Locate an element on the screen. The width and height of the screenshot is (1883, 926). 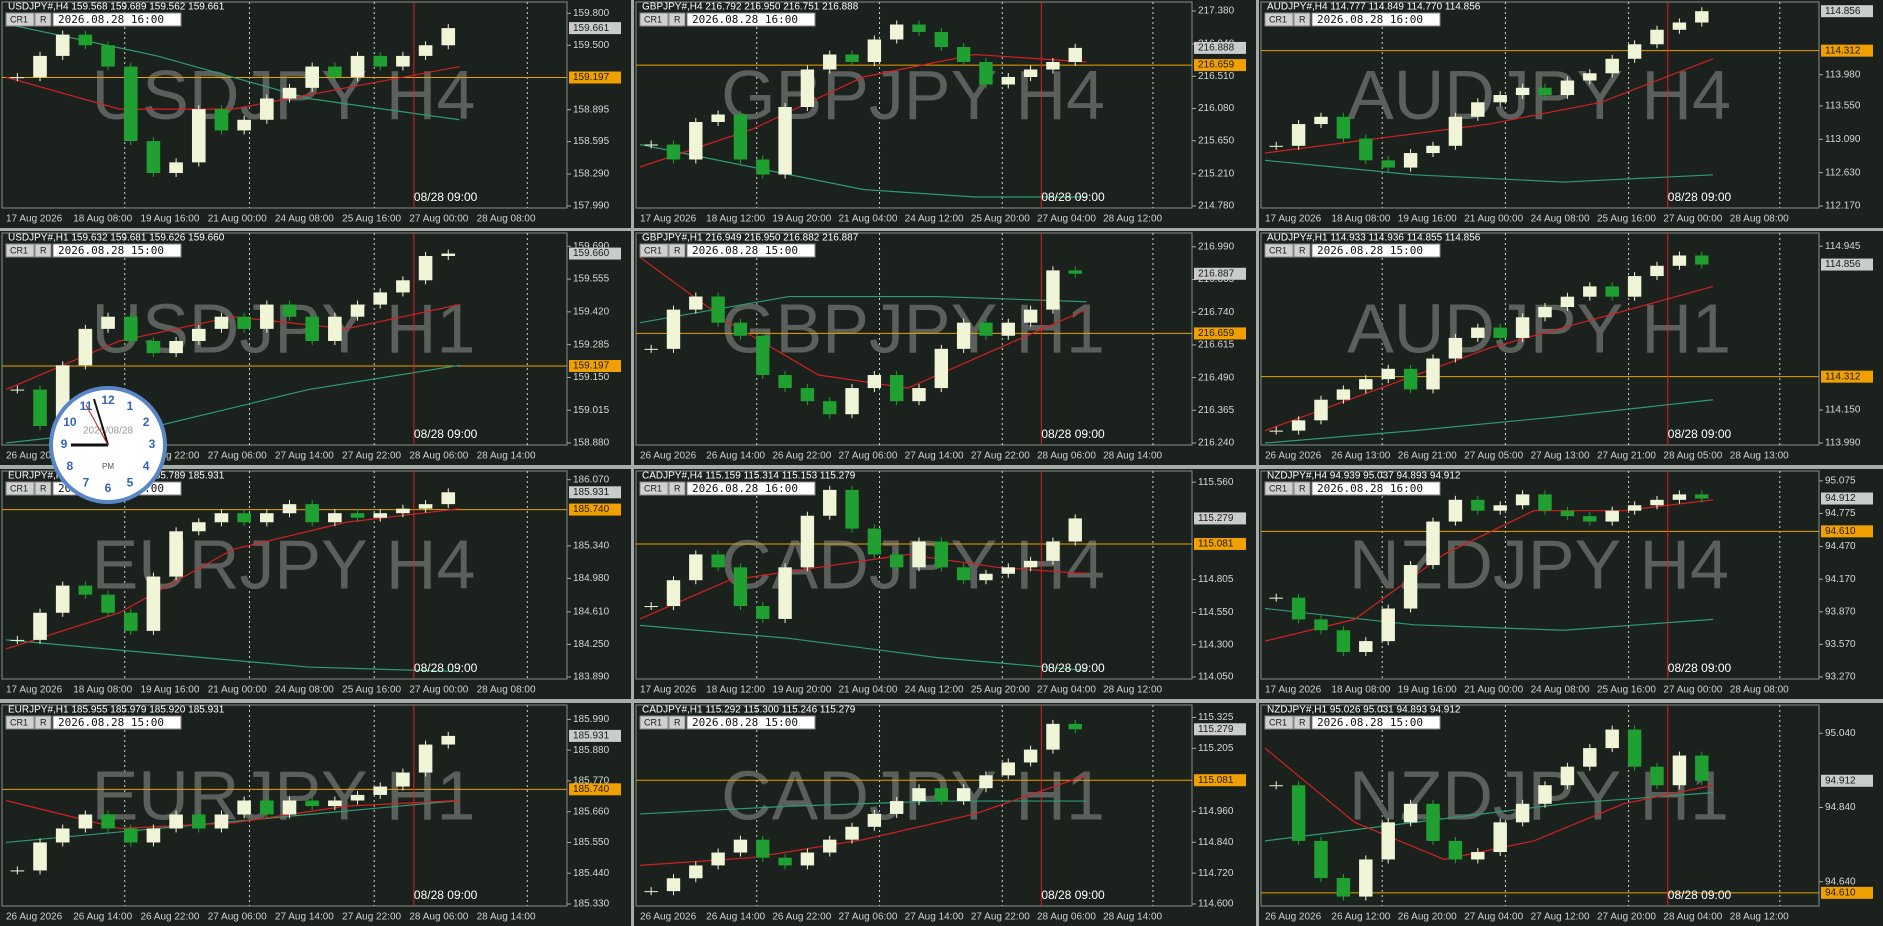
watermark: USDJPY H1 is located at coordinates (284, 328).